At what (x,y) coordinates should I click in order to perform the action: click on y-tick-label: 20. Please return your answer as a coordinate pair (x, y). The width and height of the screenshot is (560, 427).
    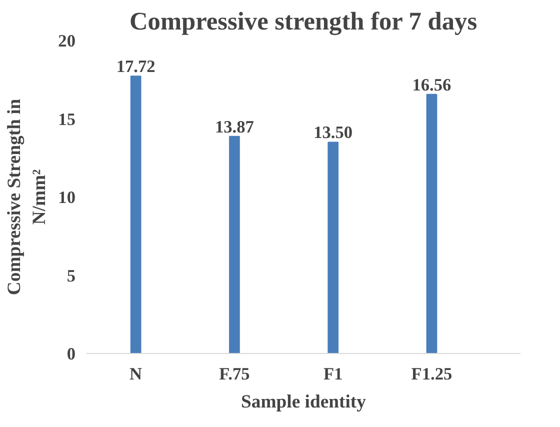
    Looking at the image, I should click on (67, 41).